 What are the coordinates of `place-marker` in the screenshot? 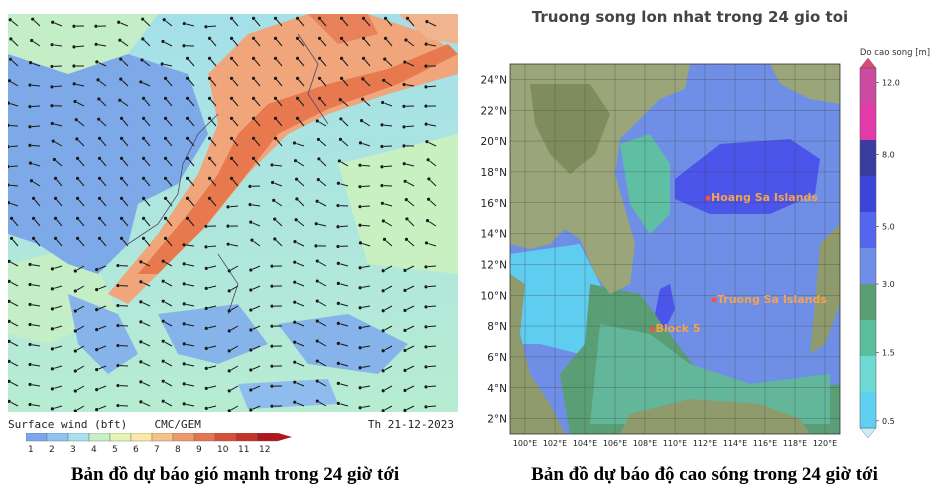 It's located at (714, 300).